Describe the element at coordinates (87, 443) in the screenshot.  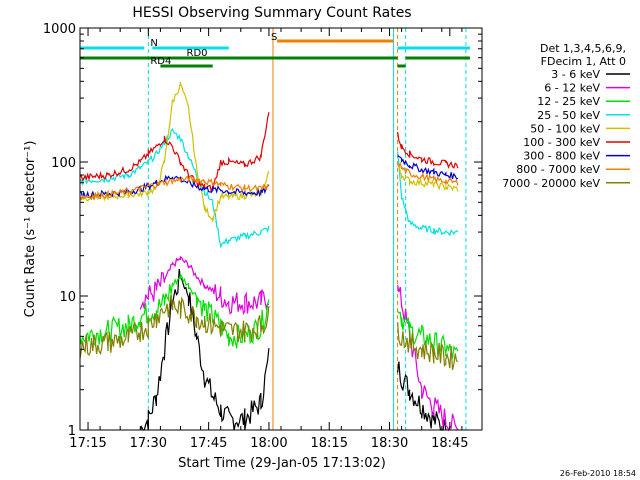
I see `x-tick-label-0: 17:15` at that location.